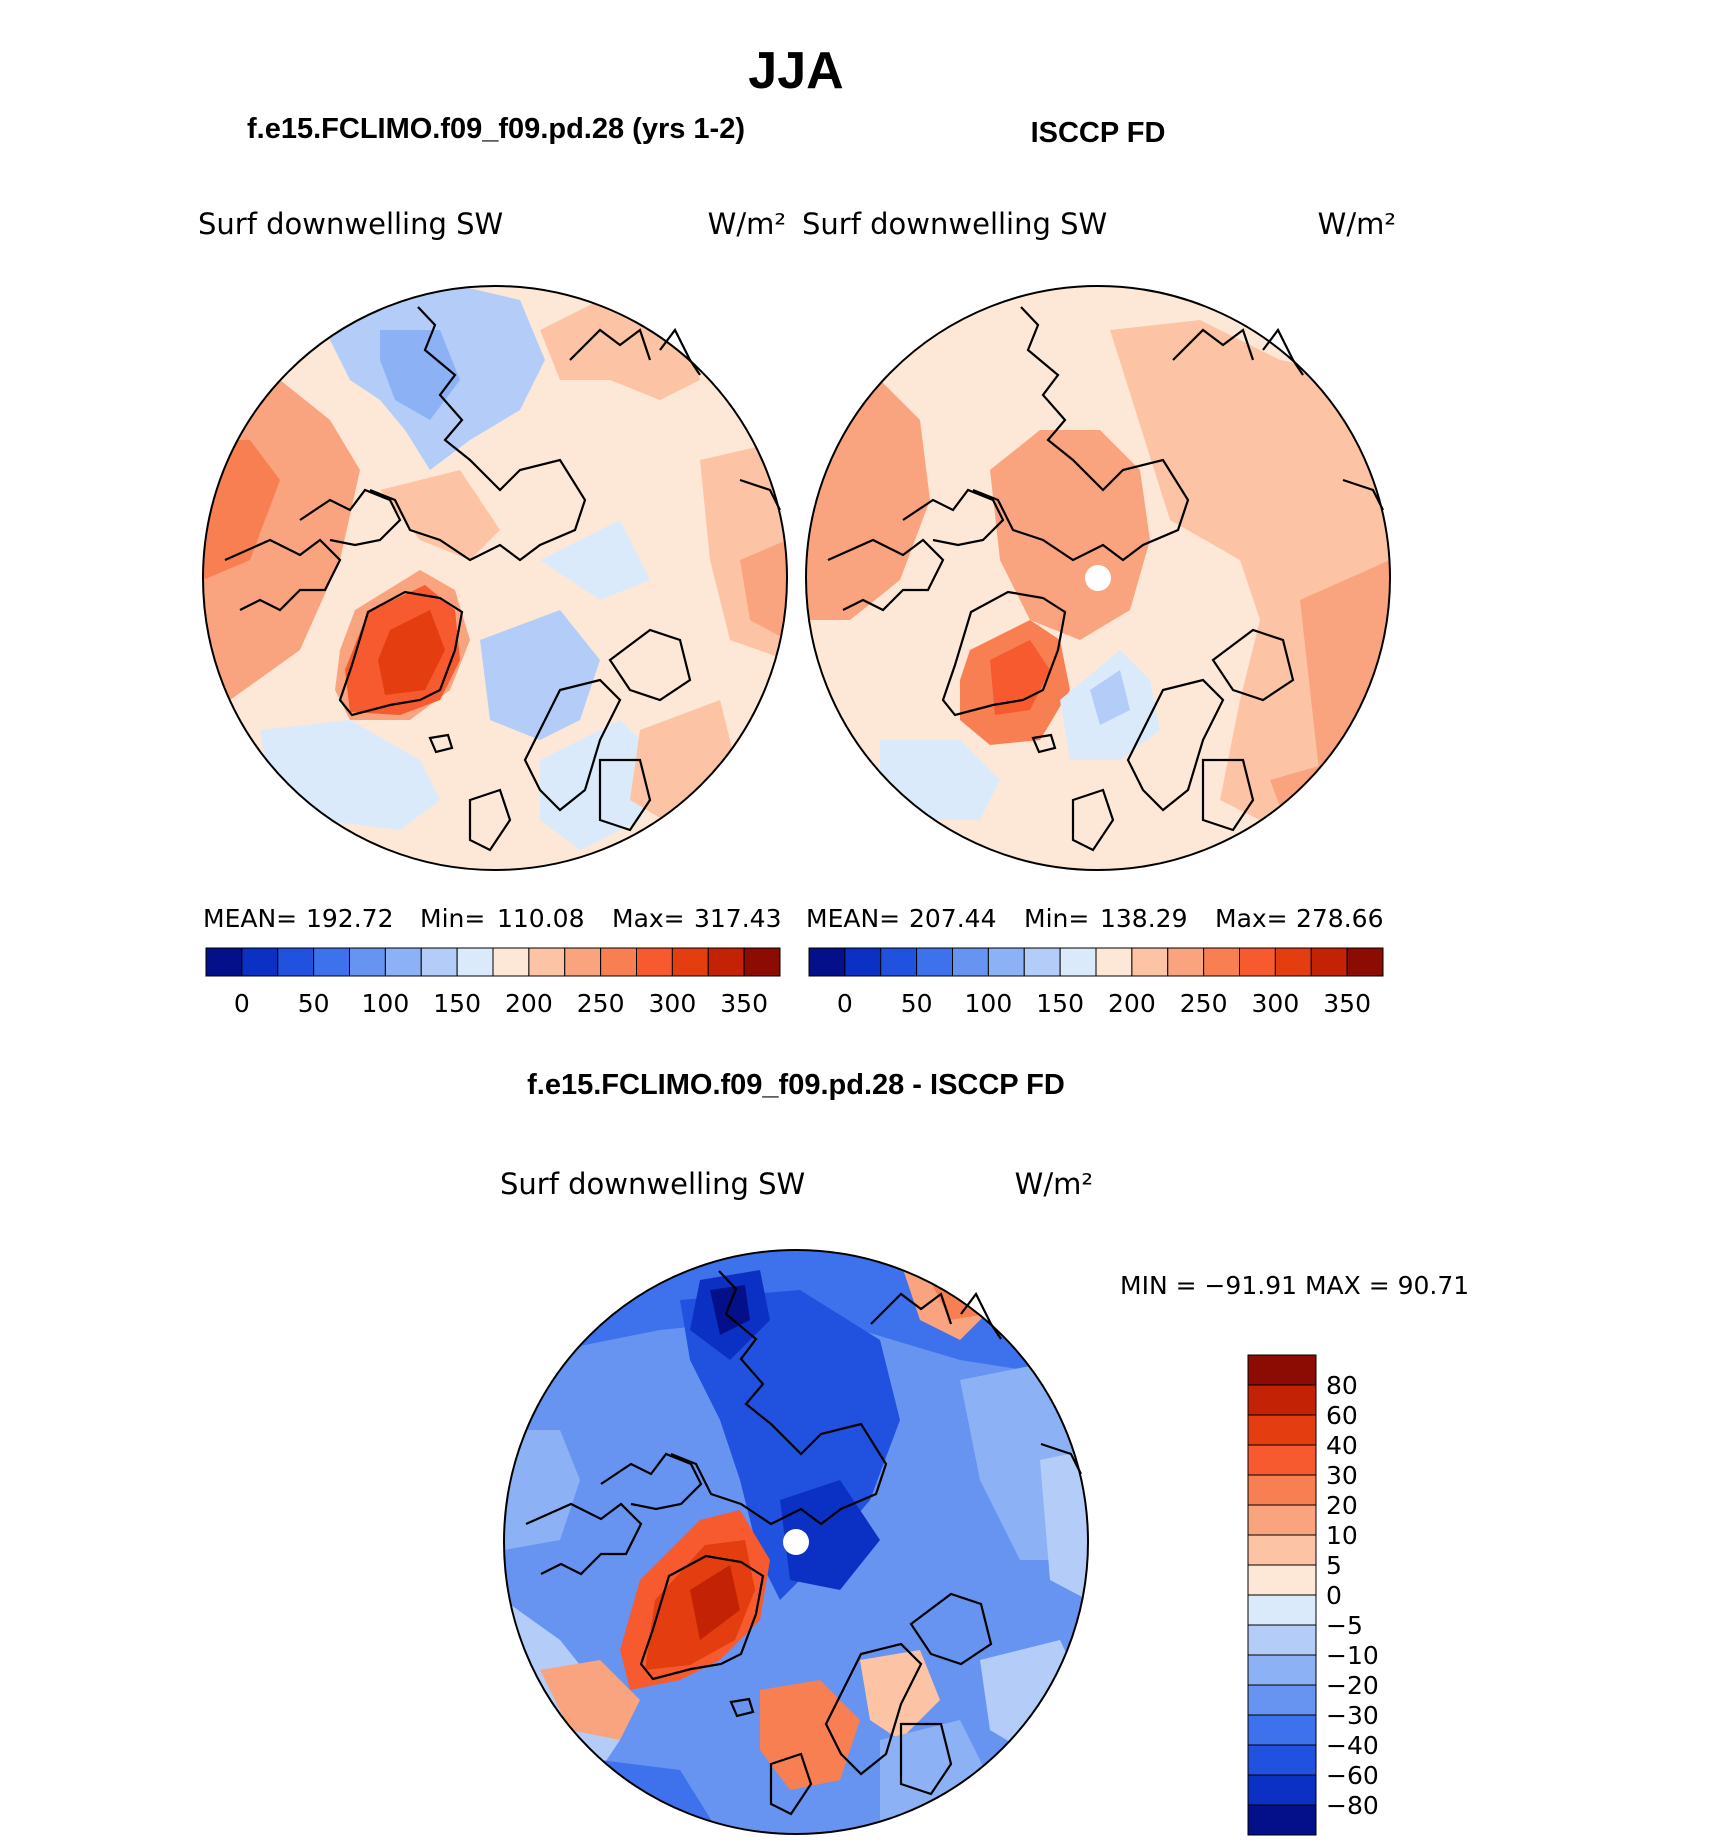  I want to click on map-b-missing-pole, so click(1098, 578).